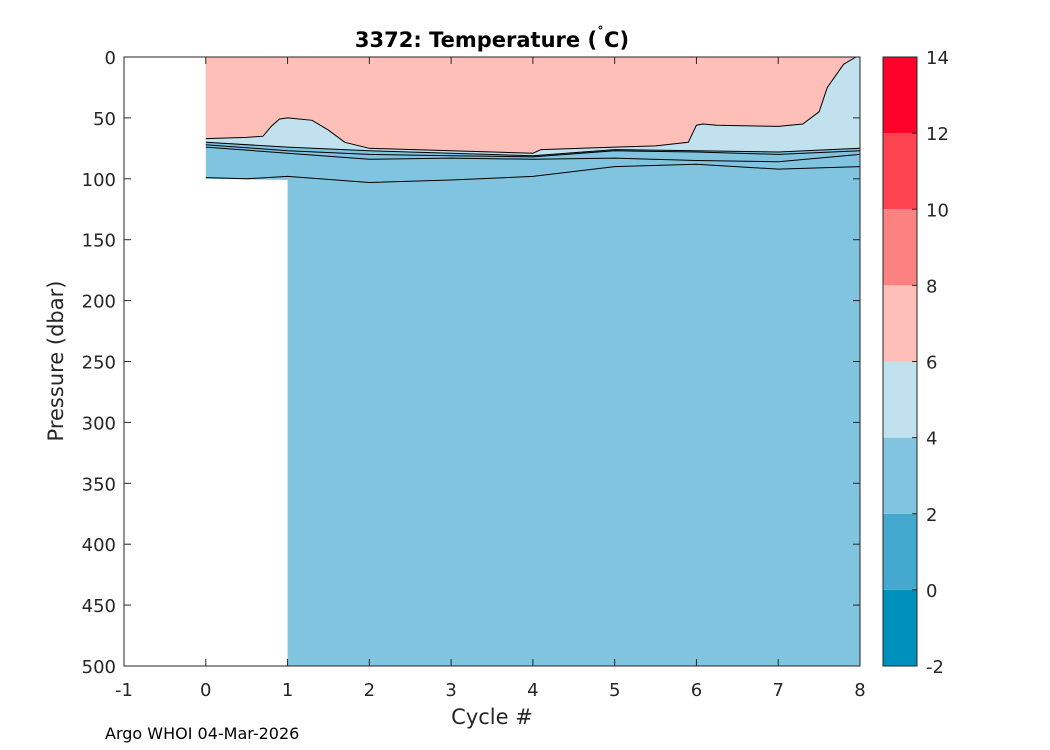 This screenshot has height=750, width=1050. Describe the element at coordinates (937, 58) in the screenshot. I see `colorbar-tick-label: 14` at that location.